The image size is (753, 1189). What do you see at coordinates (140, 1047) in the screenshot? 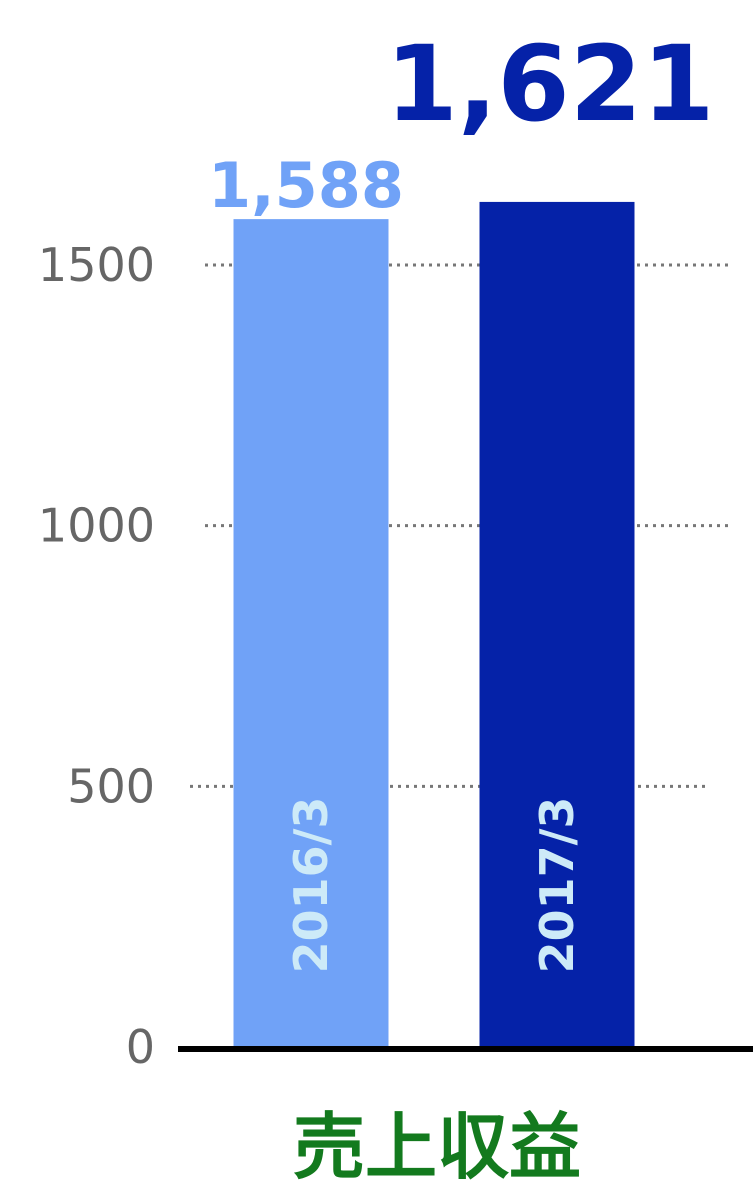
I see `y-tick-label: 0` at bounding box center [140, 1047].